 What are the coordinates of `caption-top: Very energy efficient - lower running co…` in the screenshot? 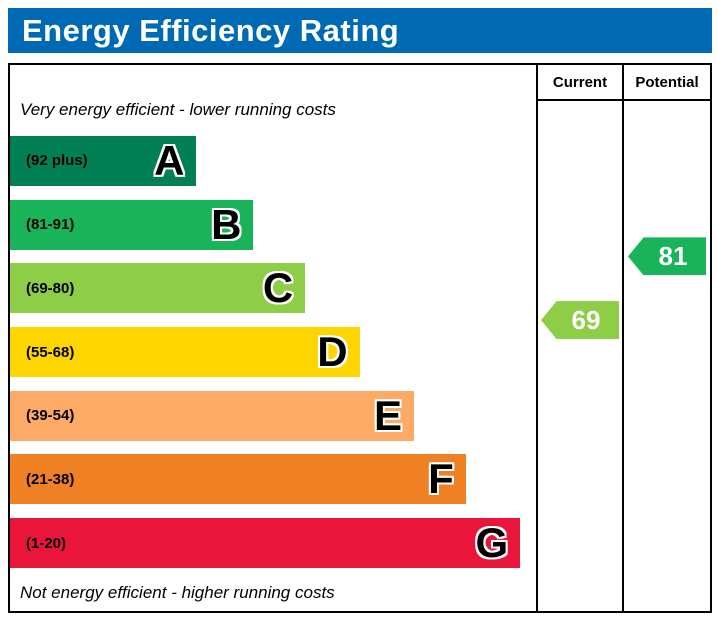 It's located at (178, 109).